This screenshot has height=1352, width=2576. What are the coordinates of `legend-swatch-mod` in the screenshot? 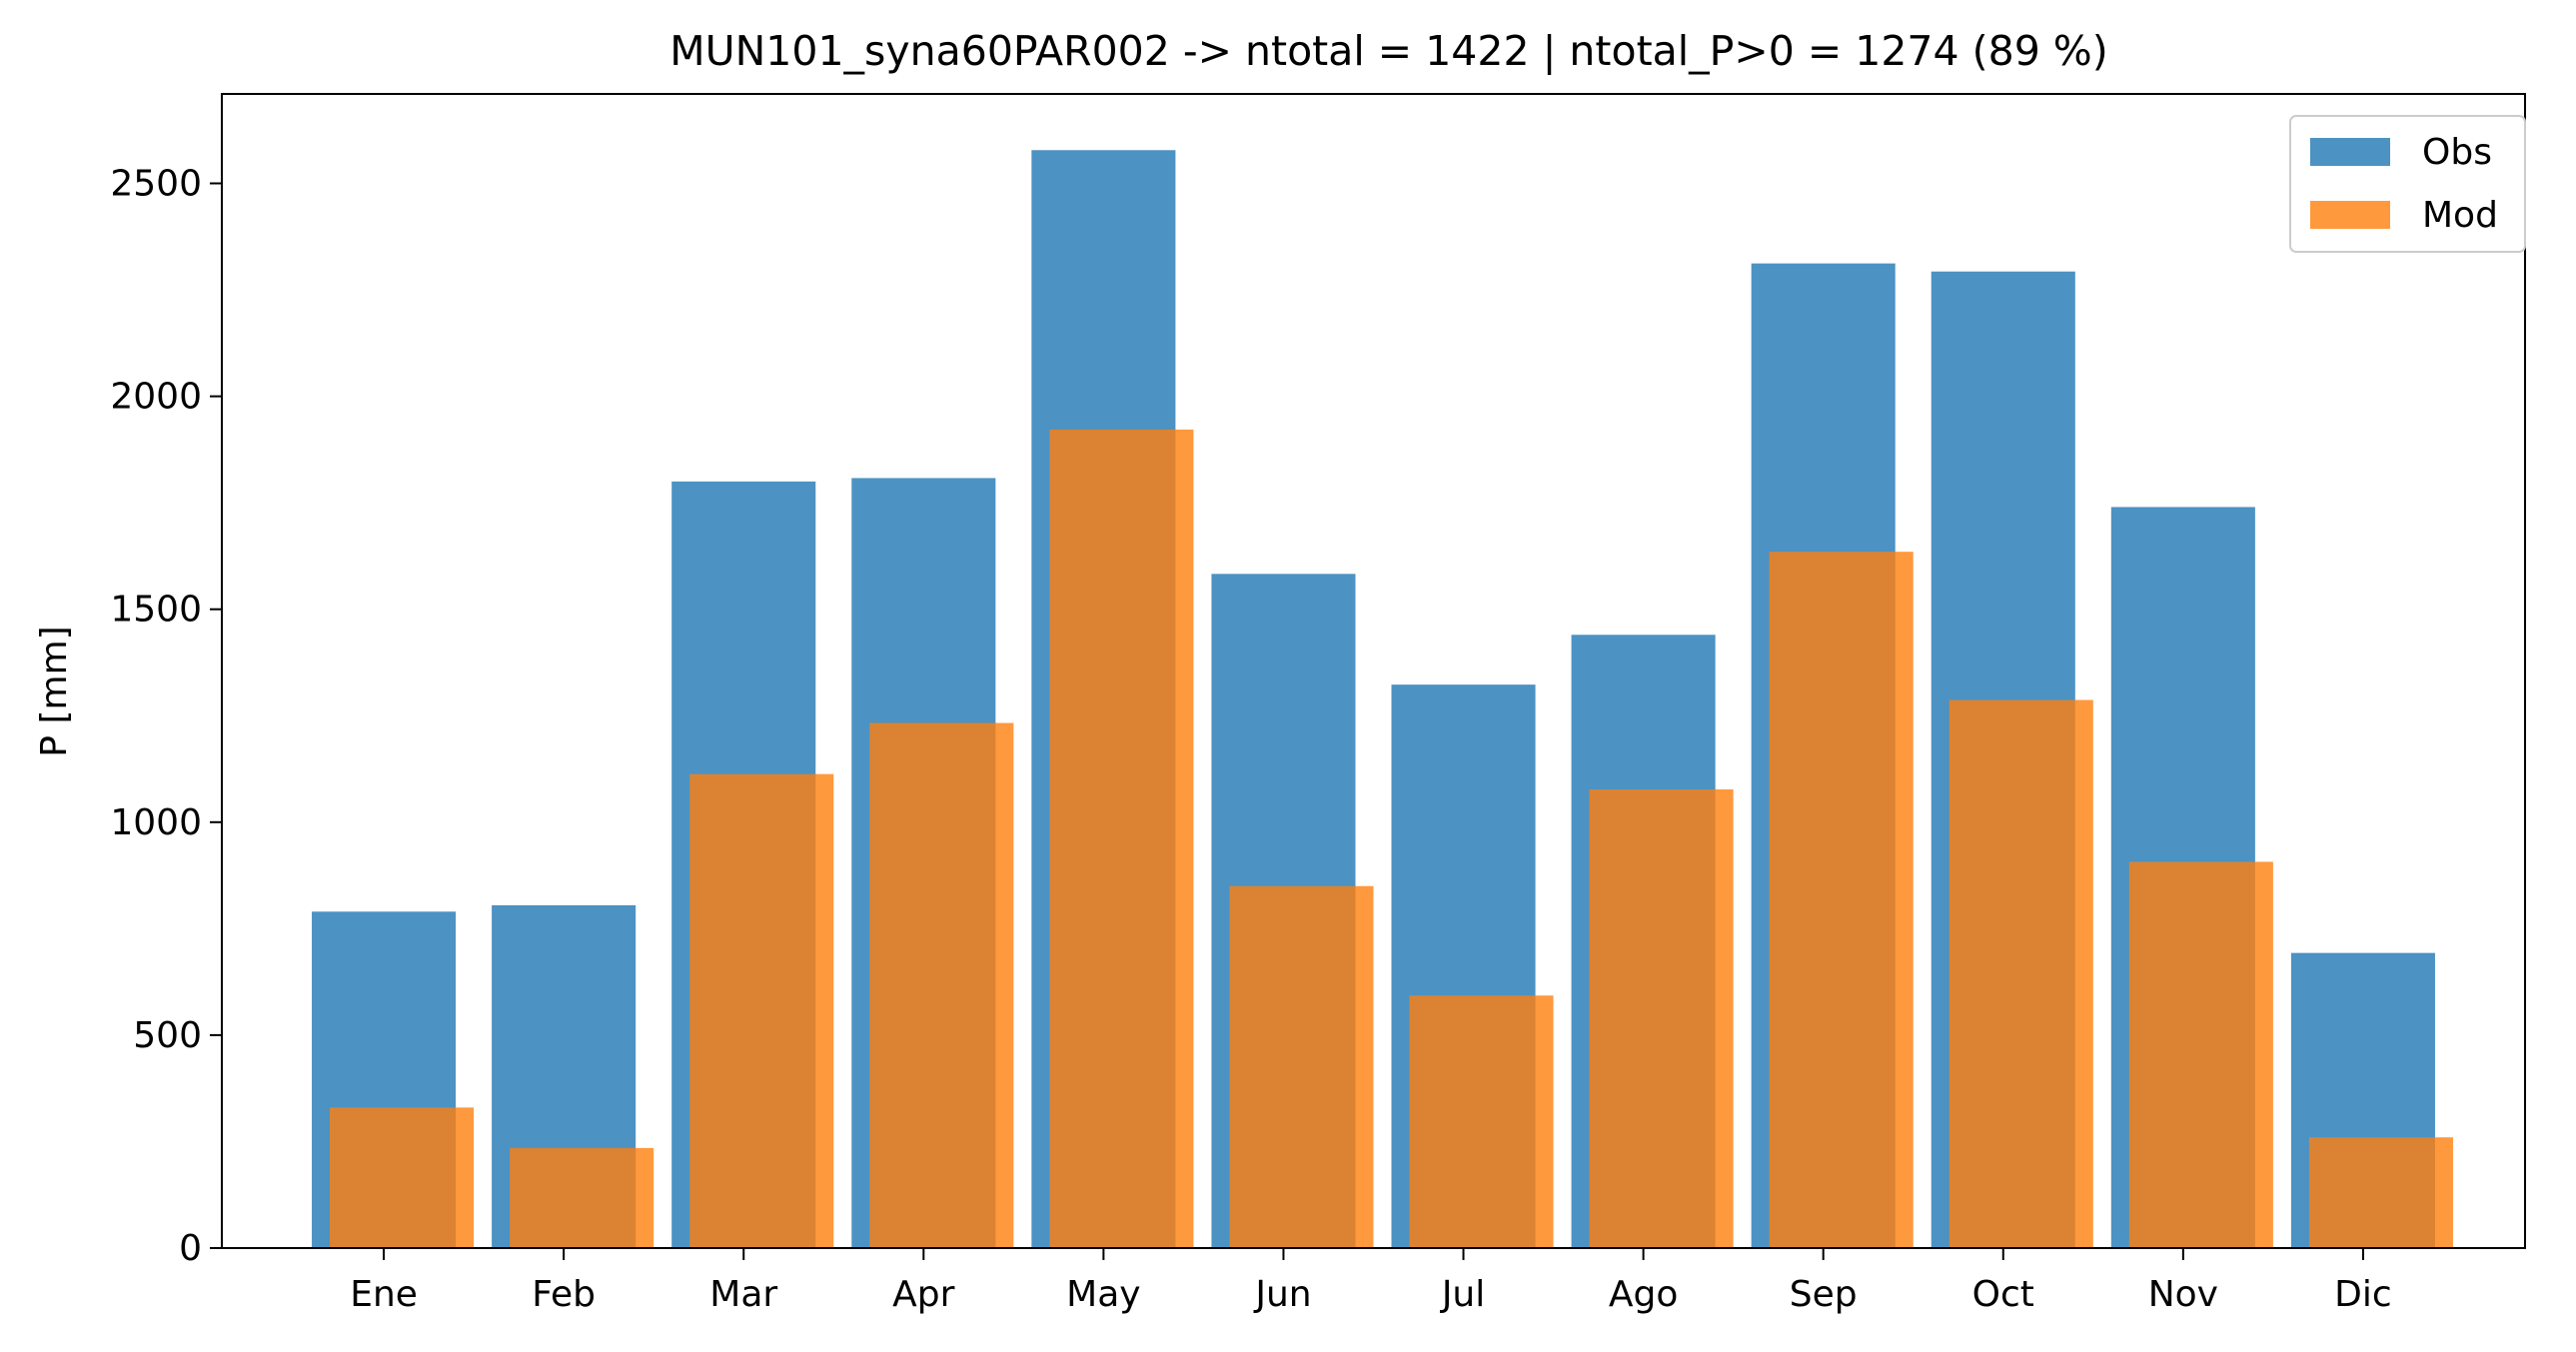 It's located at (2350, 215).